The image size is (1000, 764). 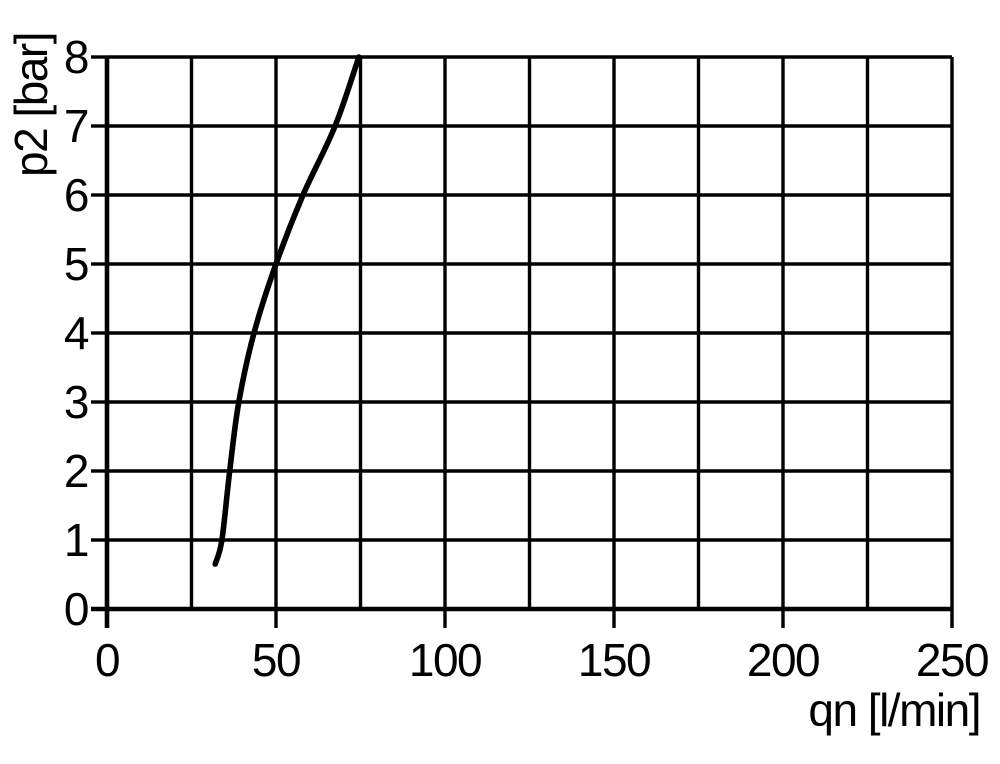 I want to click on x-tick-label: 0, so click(x=107, y=660).